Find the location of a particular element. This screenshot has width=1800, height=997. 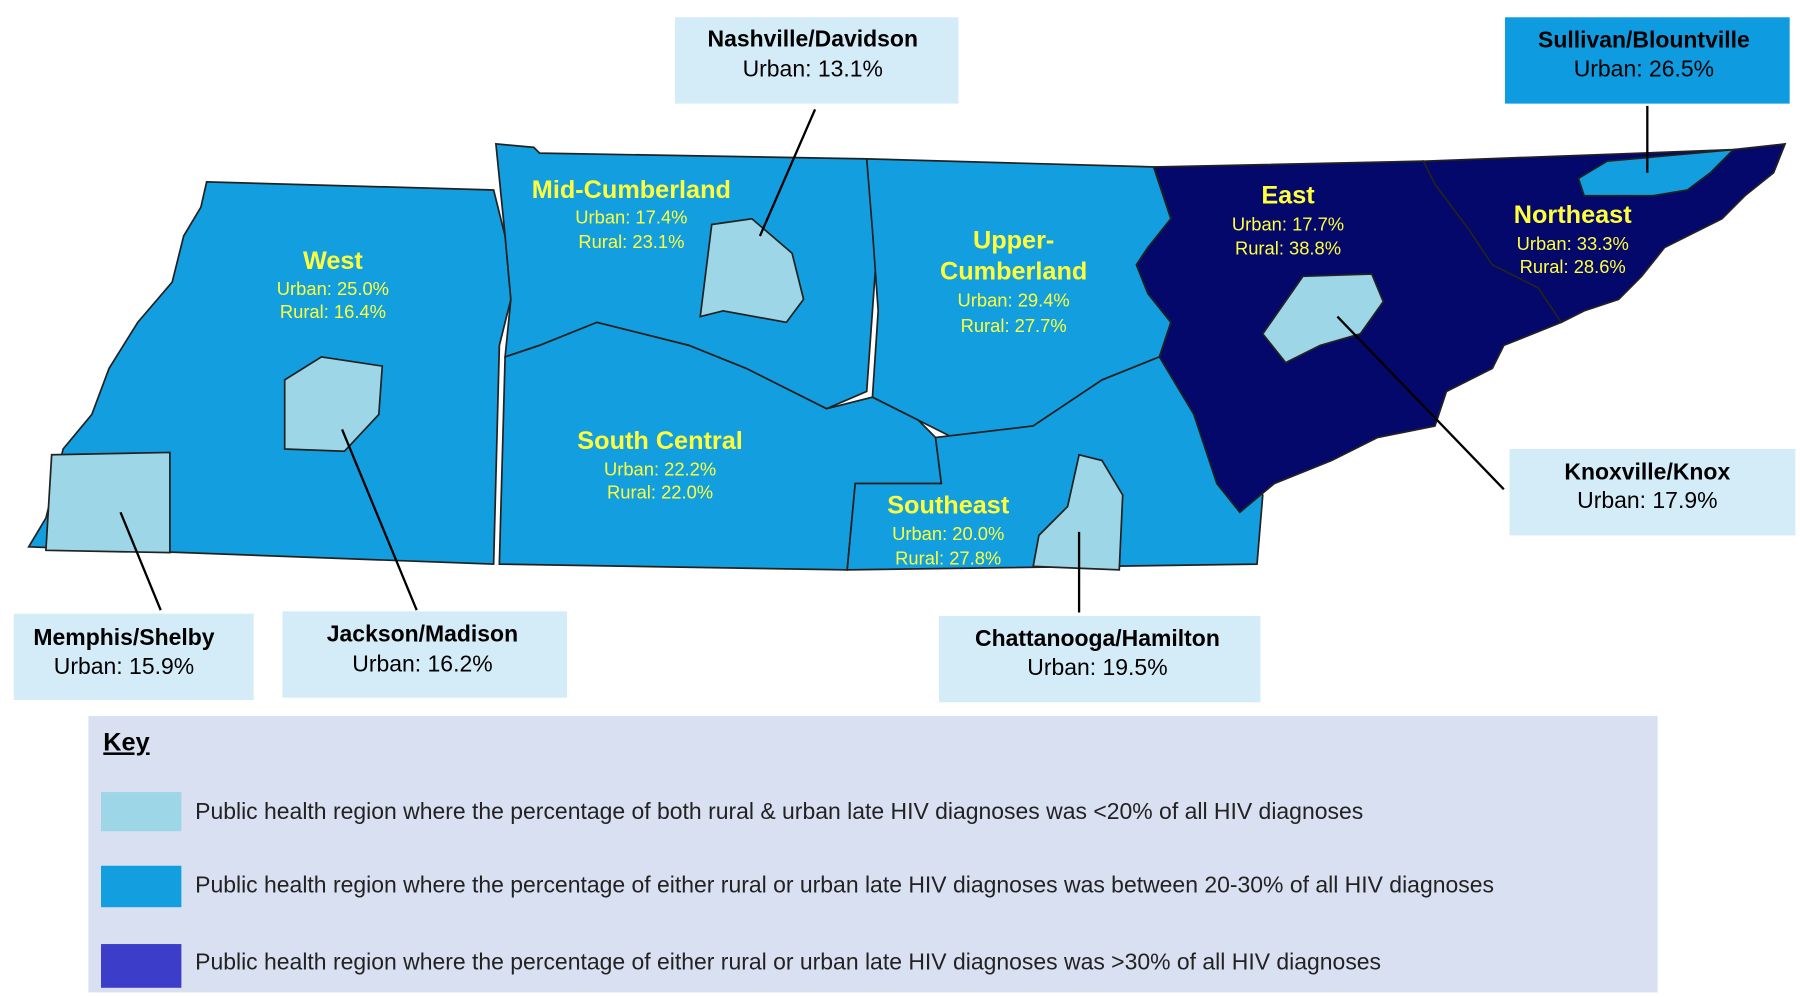

callout-title: Memphis/Shelby is located at coordinates (123, 637).